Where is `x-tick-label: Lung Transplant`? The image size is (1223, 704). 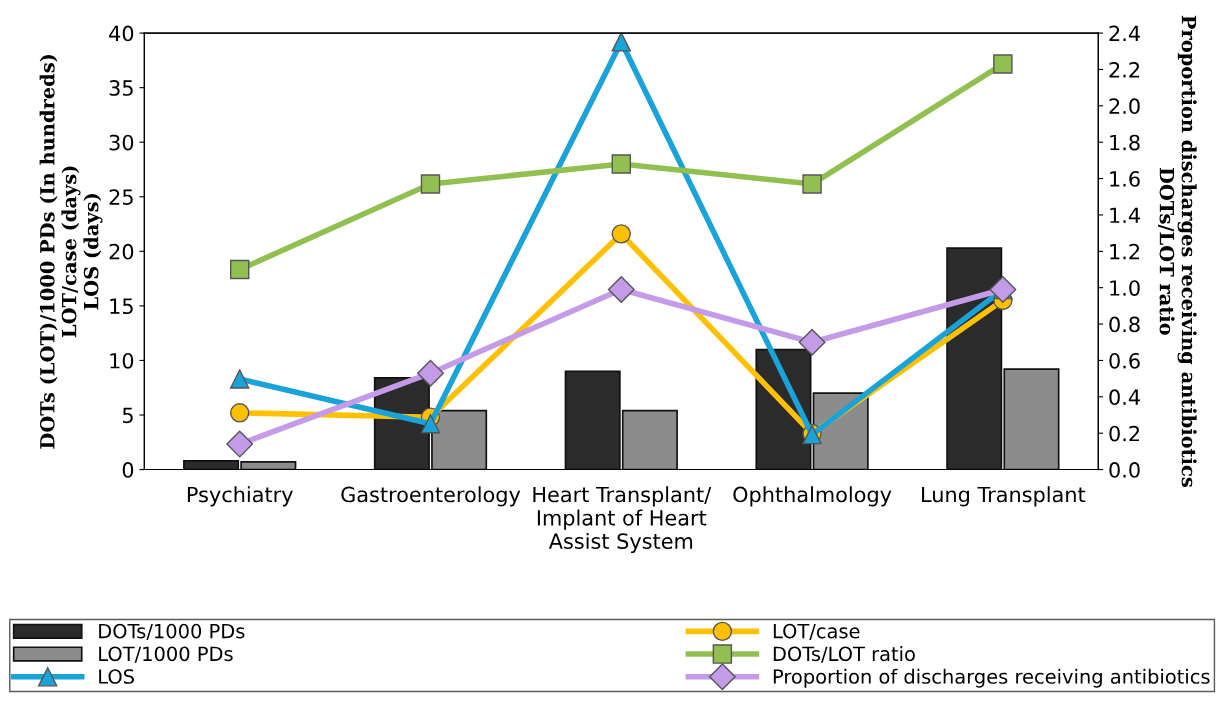
x-tick-label: Lung Transplant is located at coordinates (1004, 496).